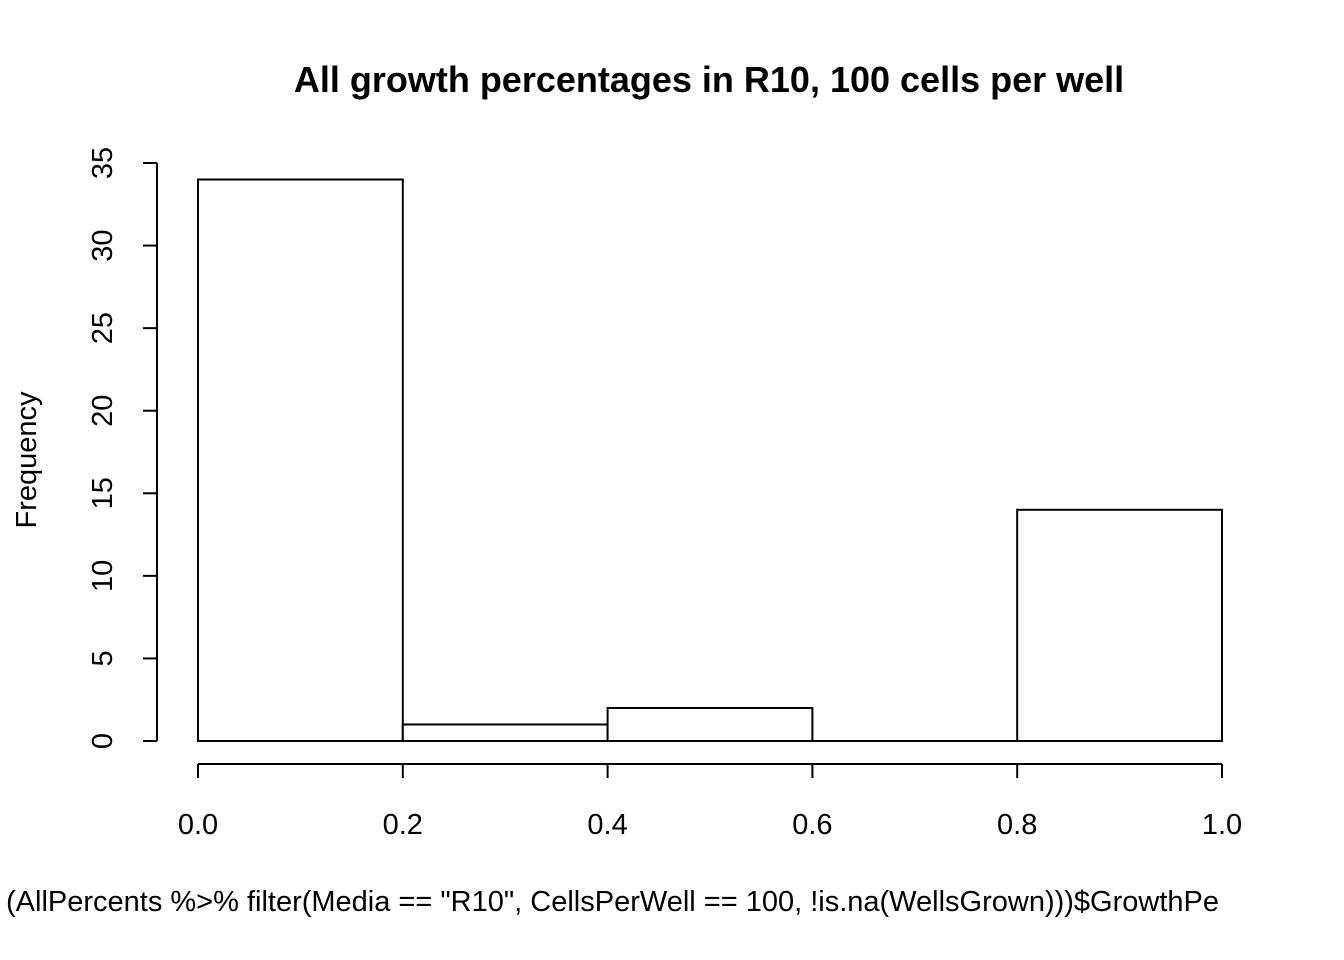 This screenshot has height=960, width=1344. I want to click on y-tick-label: 15, so click(103, 493).